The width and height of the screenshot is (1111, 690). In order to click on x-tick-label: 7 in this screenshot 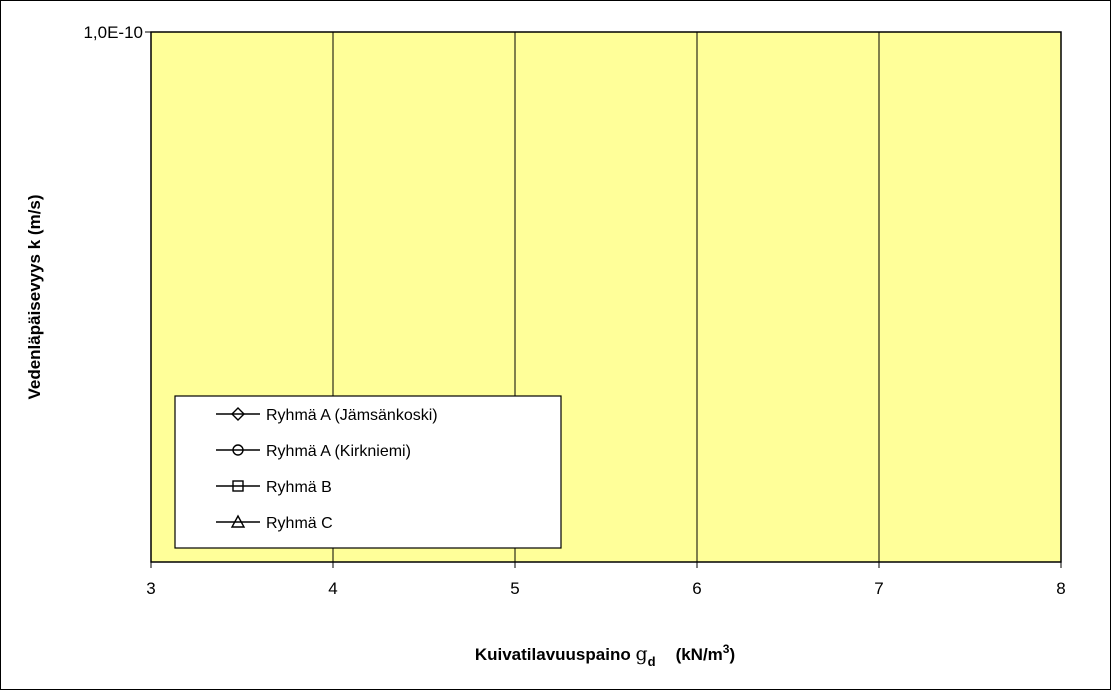, I will do `click(878, 588)`.